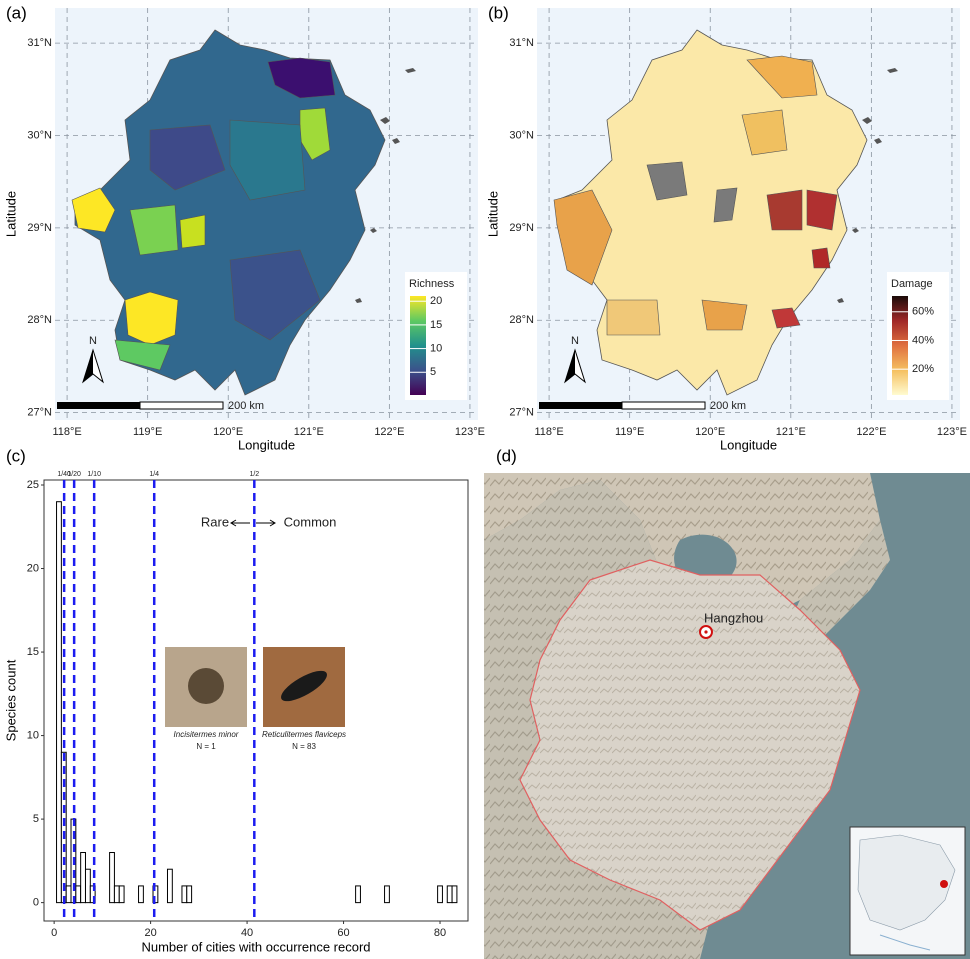 The image size is (970, 959). I want to click on colorbar-label: 40%, so click(923, 340).